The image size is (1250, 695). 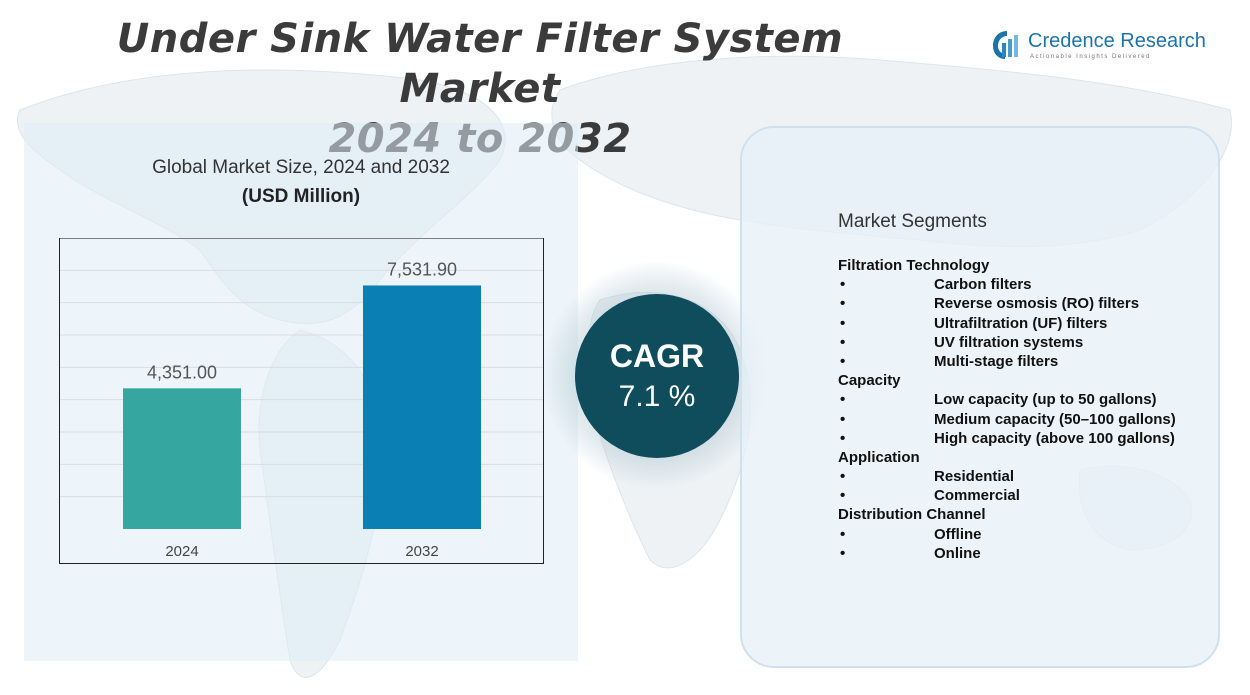 What do you see at coordinates (1009, 342) in the screenshot?
I see `segment-item-label: UV filtration systems` at bounding box center [1009, 342].